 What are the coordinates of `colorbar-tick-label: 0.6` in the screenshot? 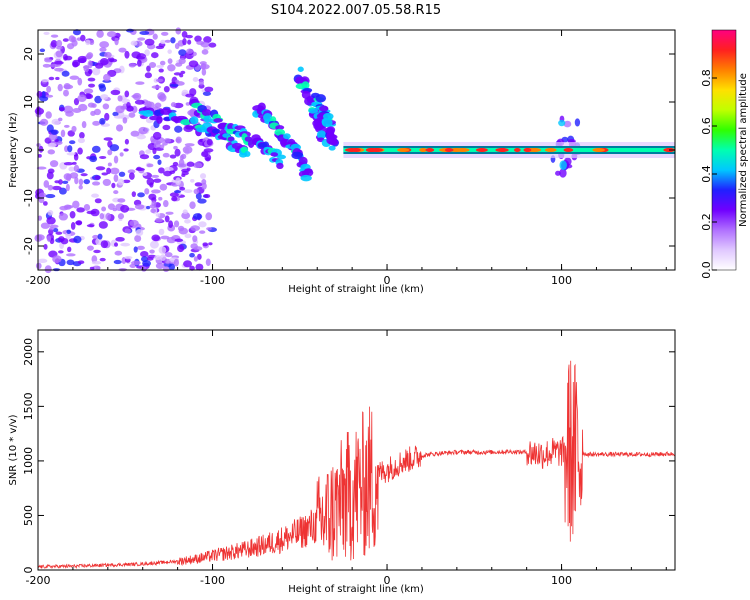 It's located at (706, 126).